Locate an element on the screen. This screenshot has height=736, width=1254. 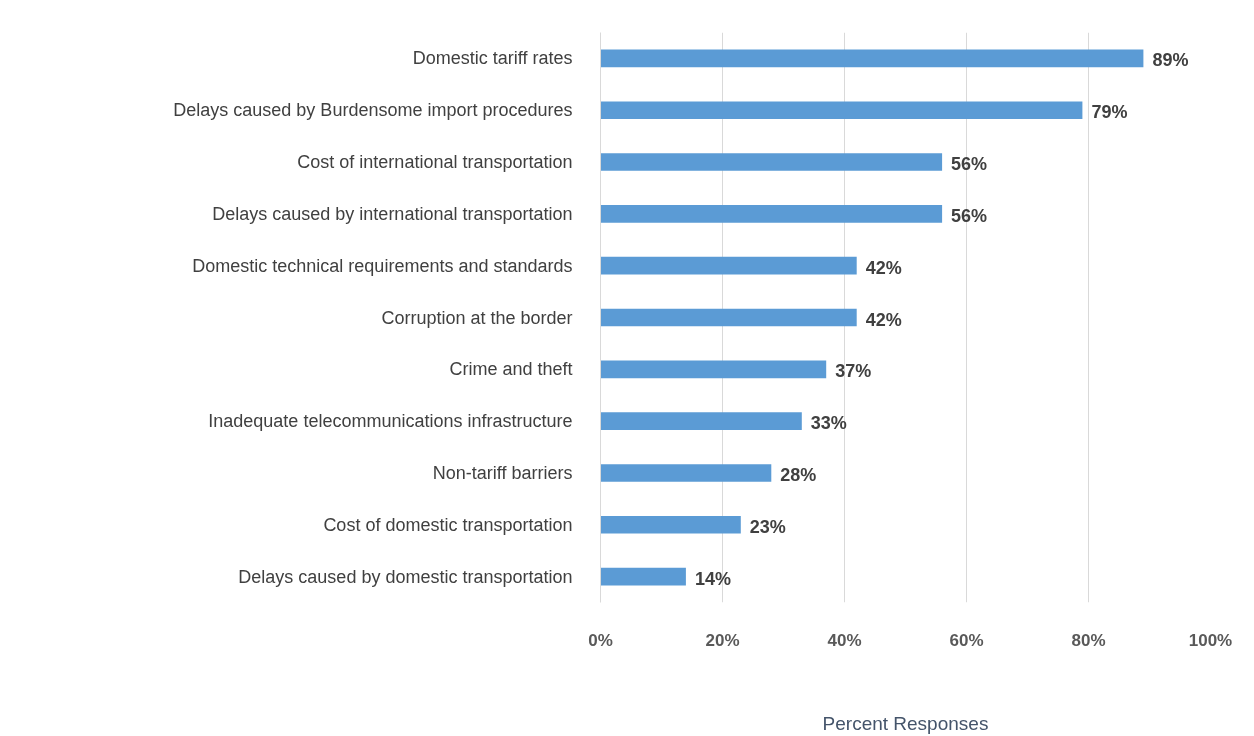
data-label: 37% is located at coordinates (853, 371).